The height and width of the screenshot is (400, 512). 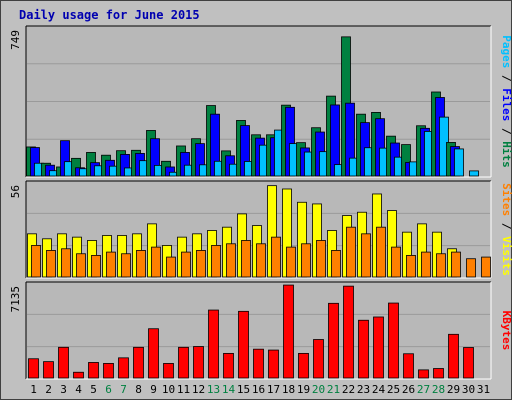 What do you see at coordinates (483, 389) in the screenshot?
I see `day-label-31: 31` at bounding box center [483, 389].